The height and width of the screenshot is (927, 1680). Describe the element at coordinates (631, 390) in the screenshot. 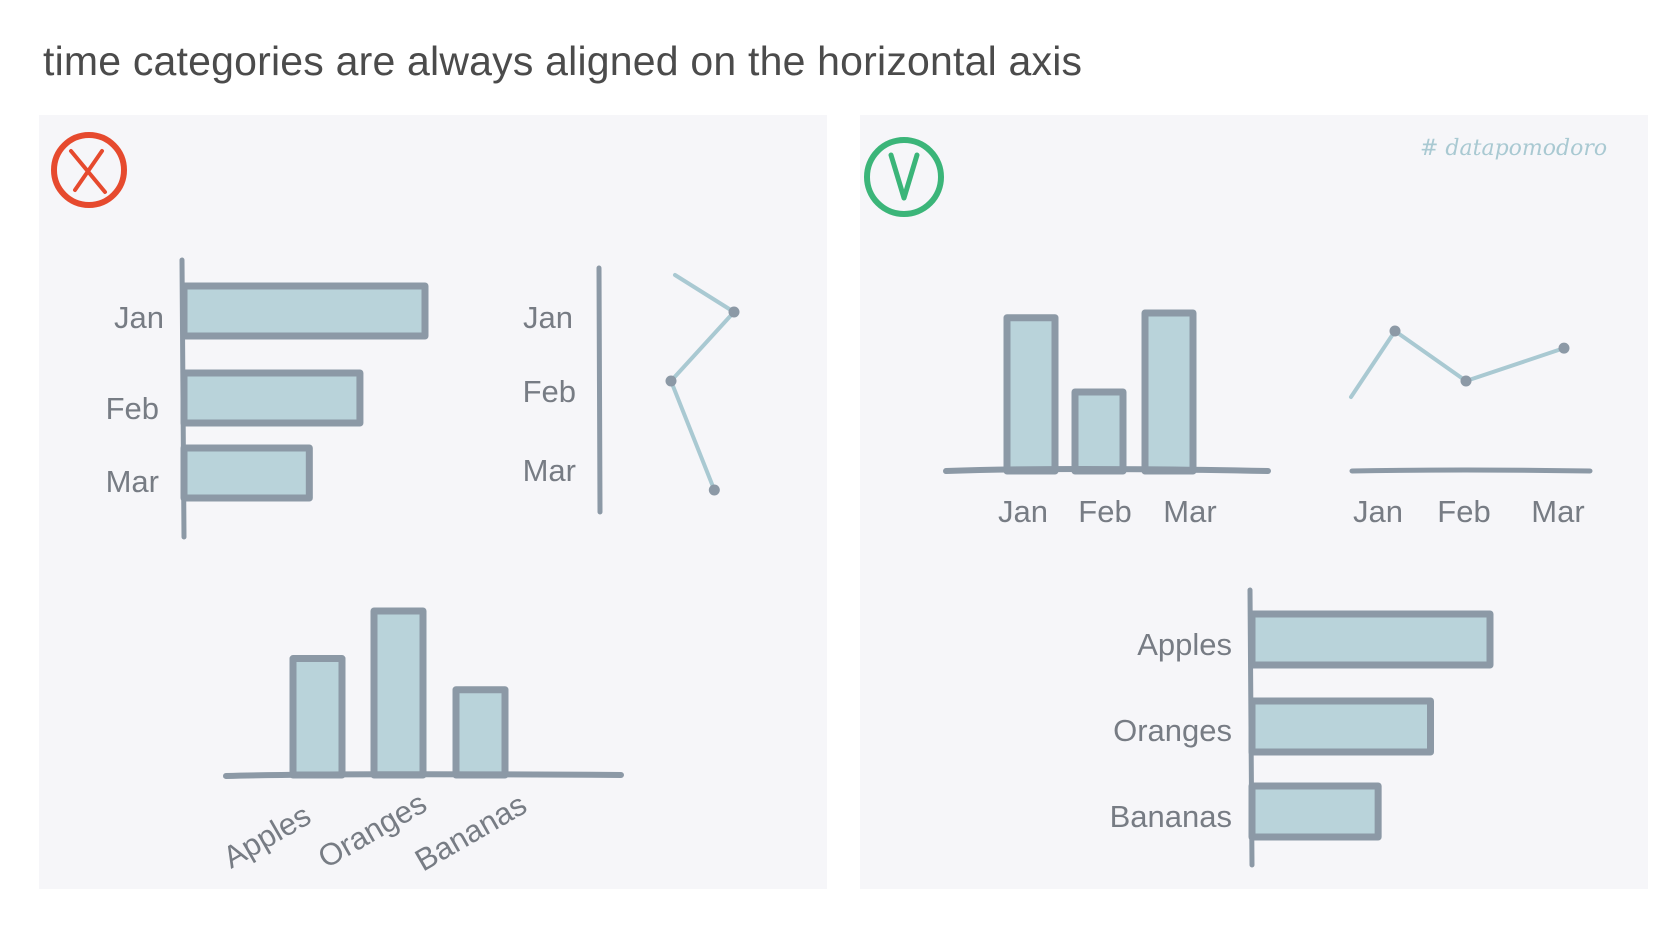

I see `wrong-monthly-line-chart: Jan Feb Mar` at that location.